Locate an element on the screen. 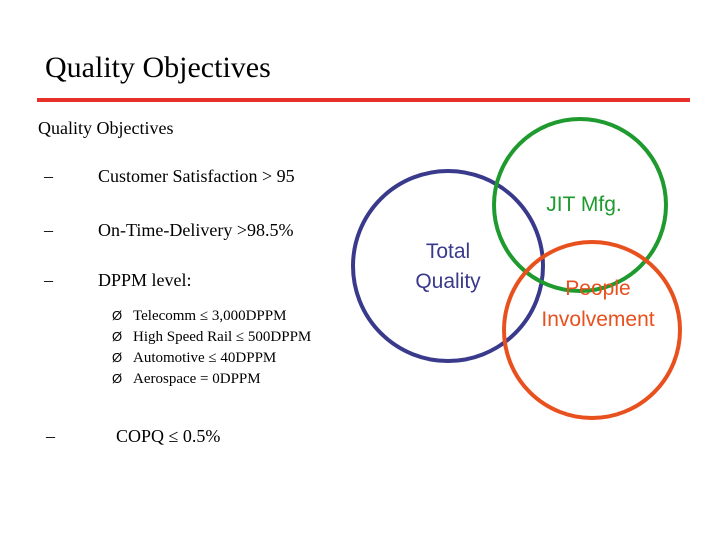 The width and height of the screenshot is (720, 540). sub-bullet-text: Aerospace = 0DPPM is located at coordinates (197, 379).